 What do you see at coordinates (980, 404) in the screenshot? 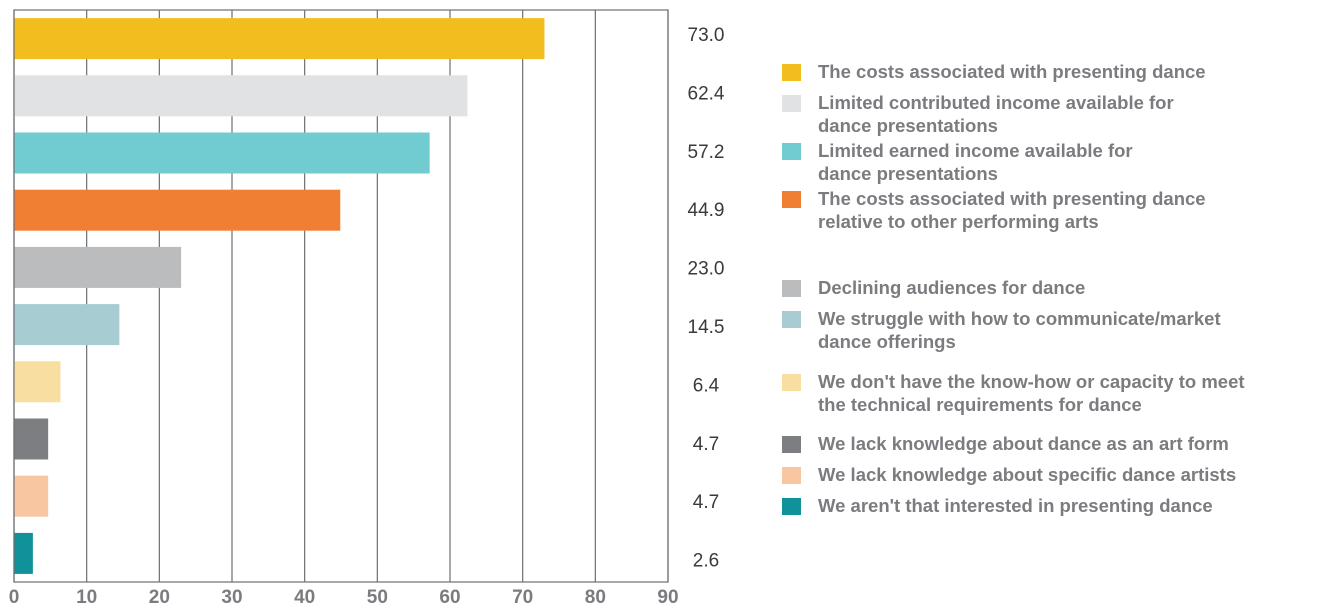
I see `legend-label-line: the technical requirements for dance` at bounding box center [980, 404].